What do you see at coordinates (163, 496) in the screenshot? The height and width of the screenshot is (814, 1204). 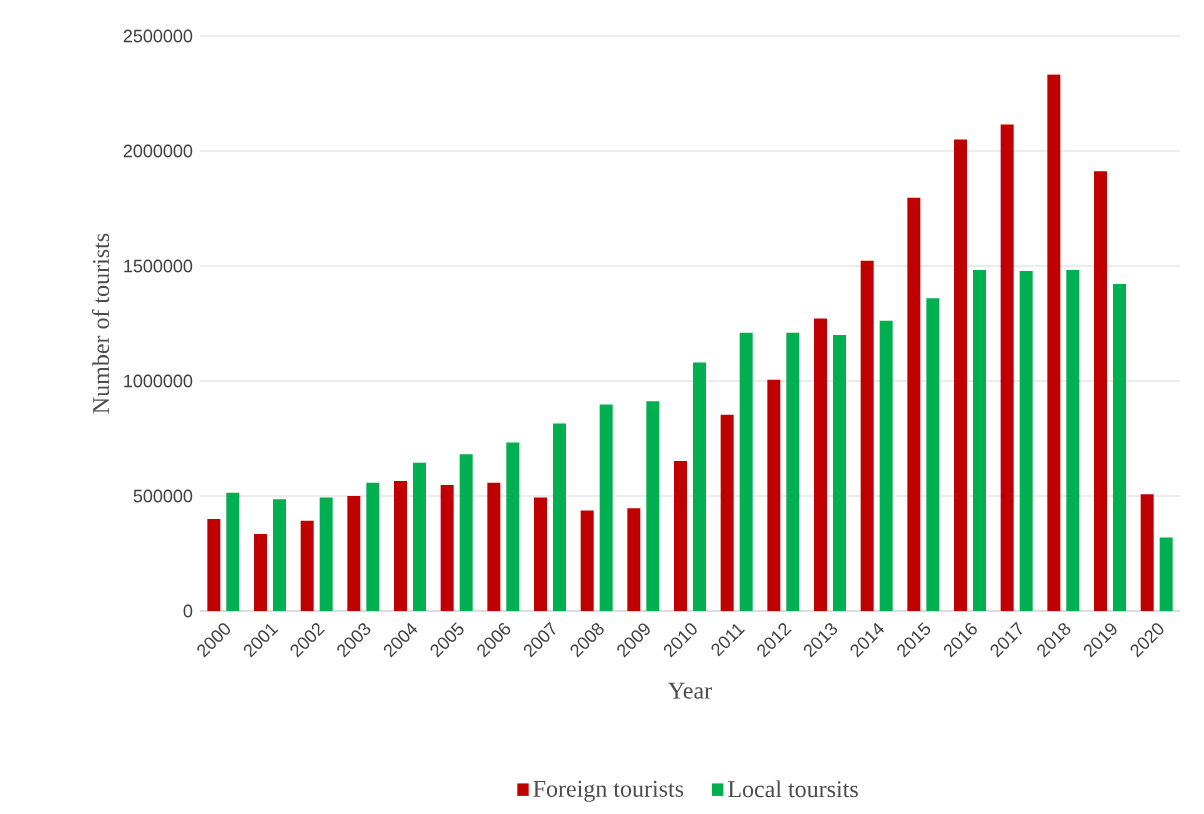 I see `y-tick-label: 500000` at bounding box center [163, 496].